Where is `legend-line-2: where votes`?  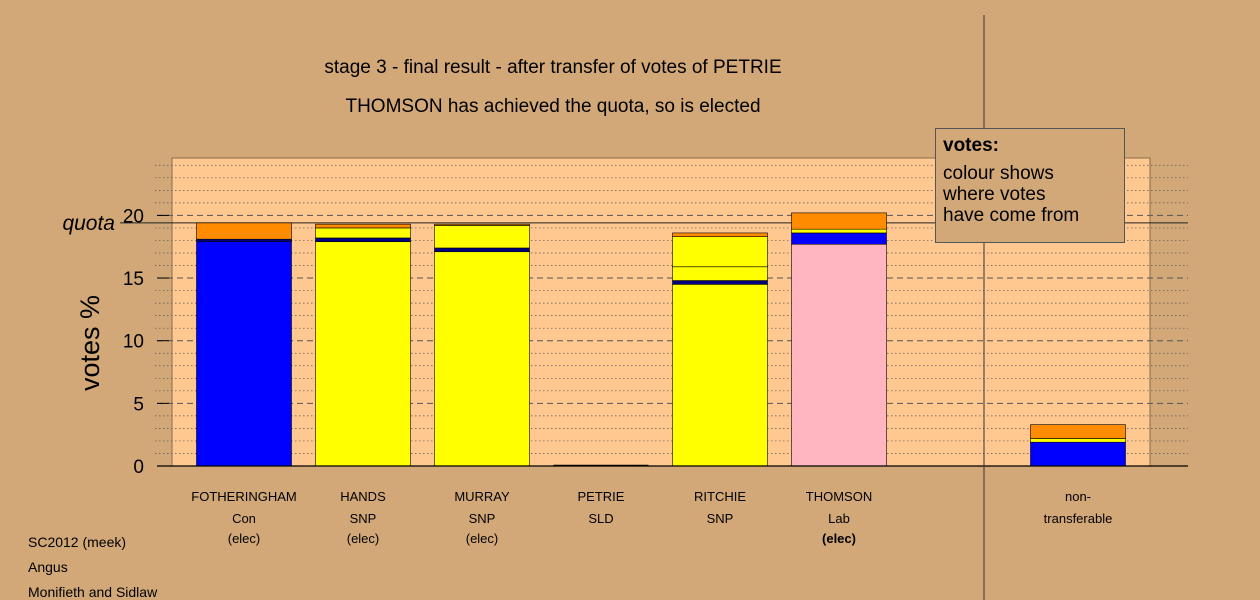
legend-line-2: where votes is located at coordinates (994, 194).